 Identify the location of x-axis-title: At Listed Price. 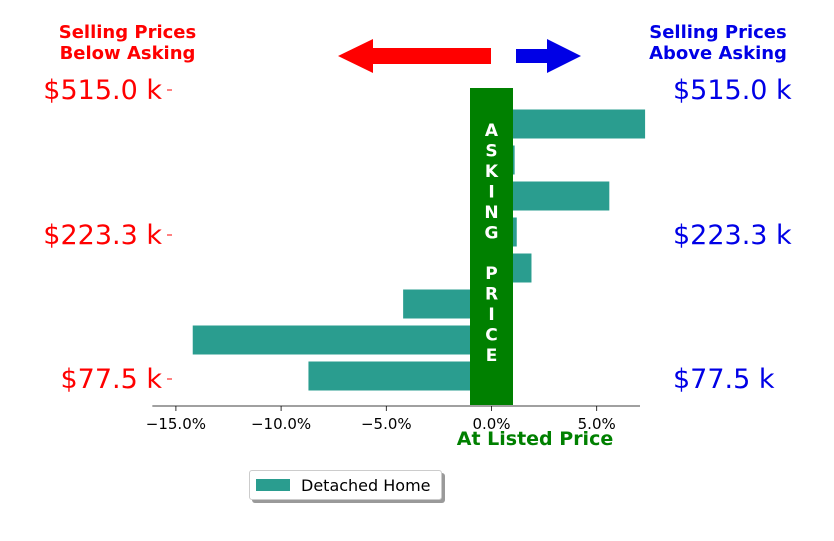
(535, 439).